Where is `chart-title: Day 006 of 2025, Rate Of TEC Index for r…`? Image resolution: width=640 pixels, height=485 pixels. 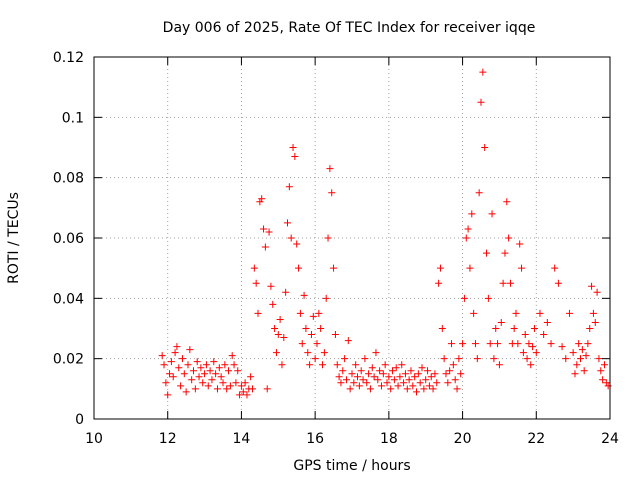
chart-title: Day 006 of 2025, Rate Of TEC Index for r… is located at coordinates (349, 28).